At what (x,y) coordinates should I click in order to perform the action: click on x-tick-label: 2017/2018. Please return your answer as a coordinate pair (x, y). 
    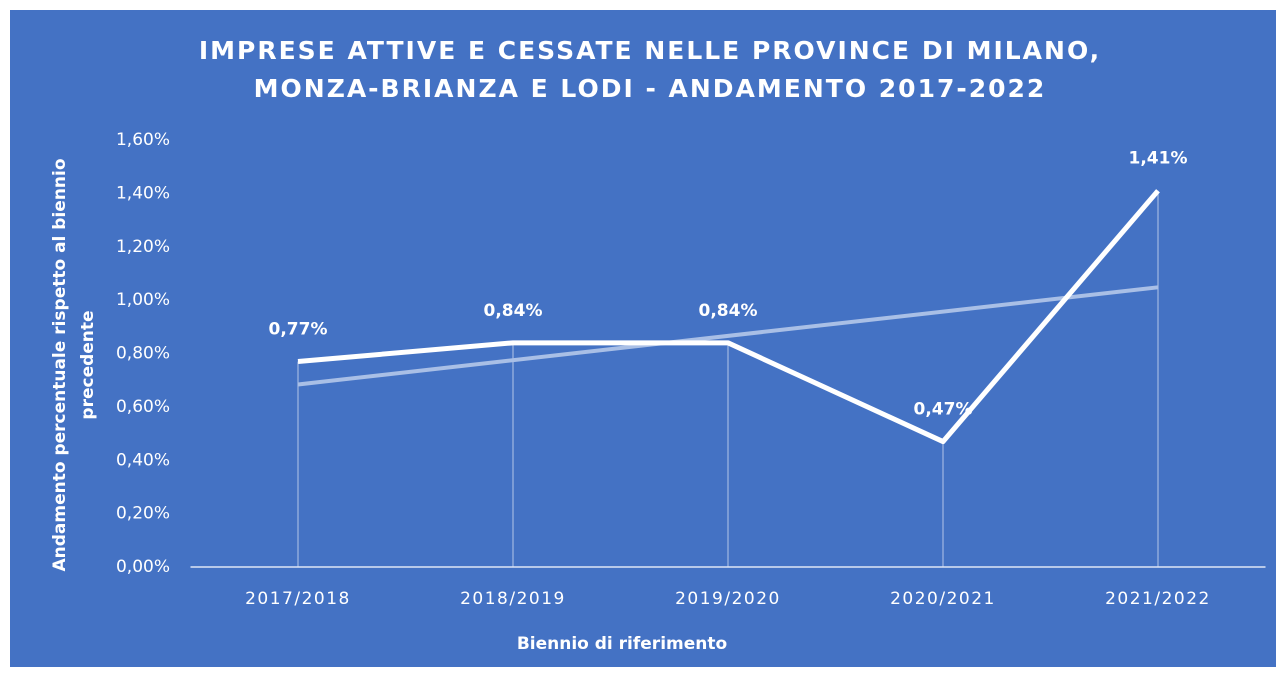
    Looking at the image, I should click on (298, 599).